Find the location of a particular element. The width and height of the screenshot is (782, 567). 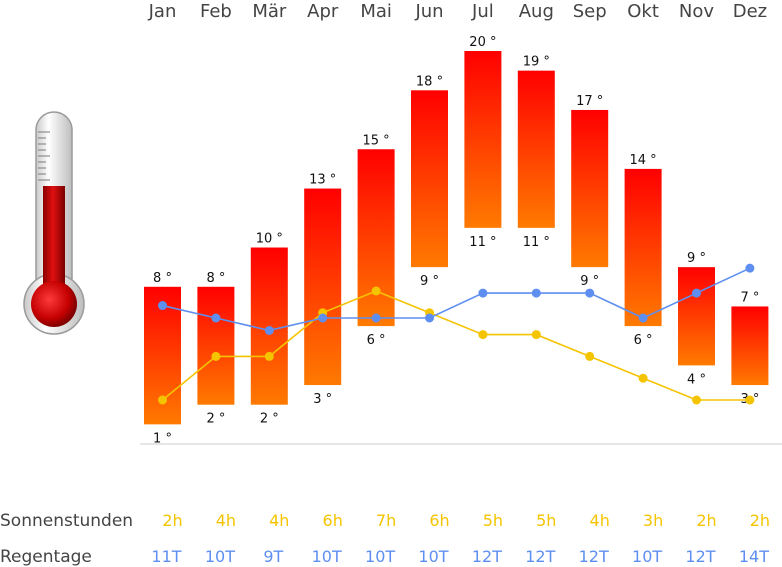

min-temp-label: 1 ° is located at coordinates (162, 438).